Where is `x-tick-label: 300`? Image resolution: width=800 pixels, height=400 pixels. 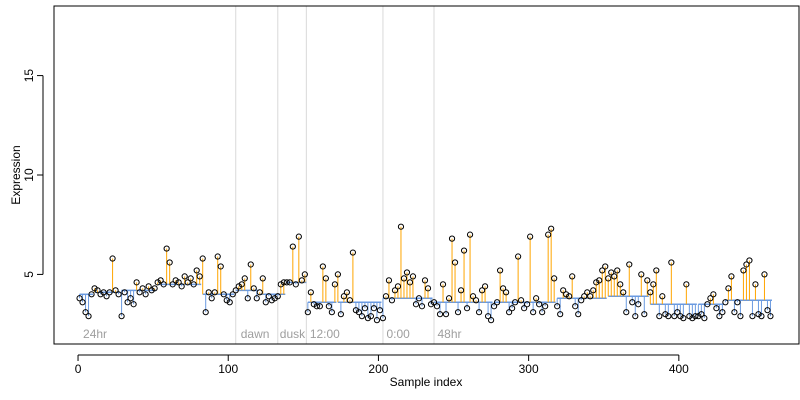
x-tick-label: 300 is located at coordinates (529, 369).